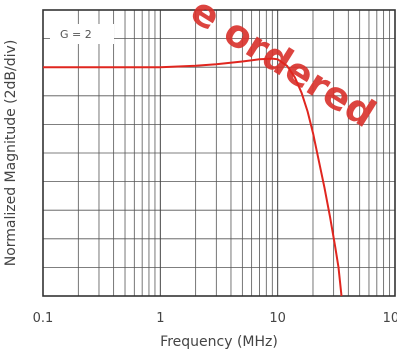 This screenshot has height=355, width=397. Describe the element at coordinates (390, 318) in the screenshot. I see `x-tick-label: 100` at that location.